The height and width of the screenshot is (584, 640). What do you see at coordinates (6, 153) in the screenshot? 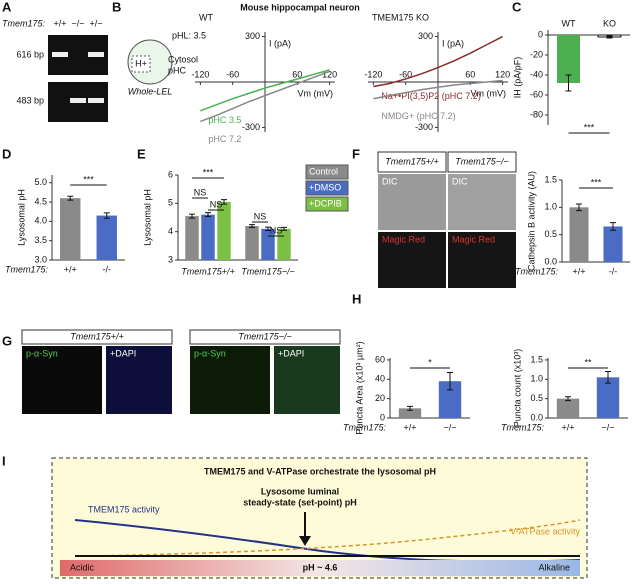
I see `panel-label: D` at bounding box center [6, 153].